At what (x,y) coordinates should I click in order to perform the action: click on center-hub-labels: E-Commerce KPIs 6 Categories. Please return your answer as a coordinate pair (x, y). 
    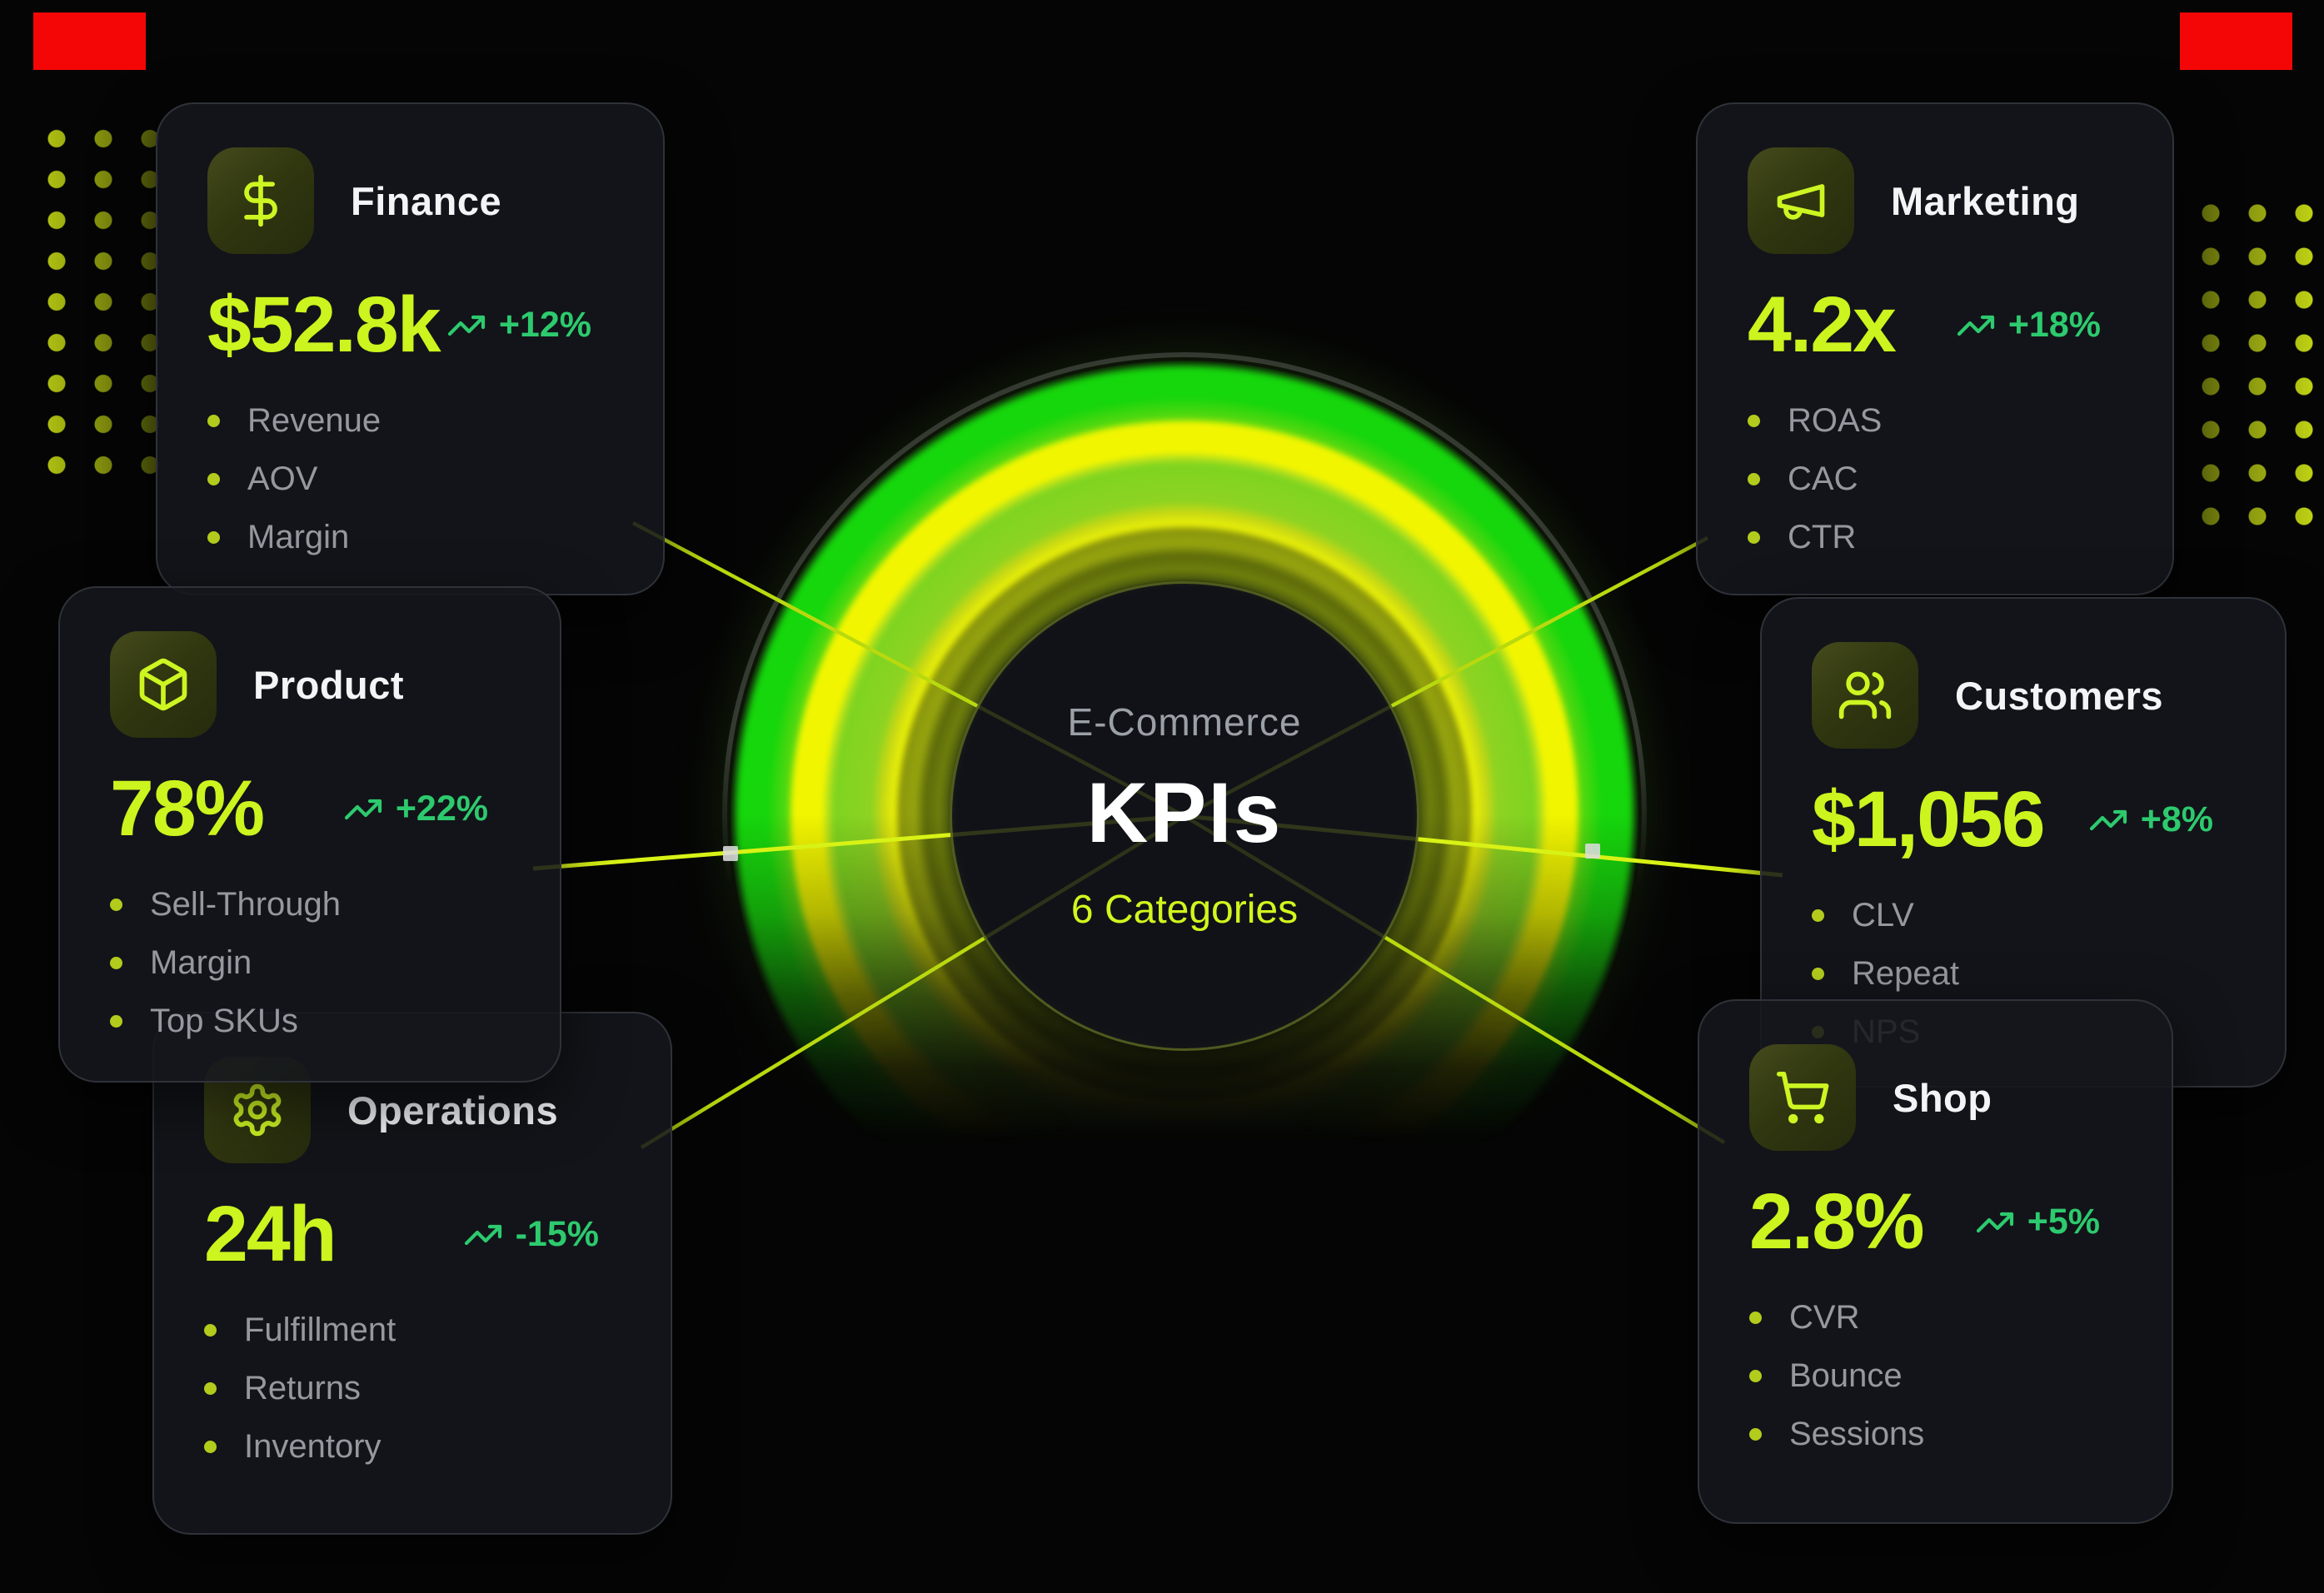
    Looking at the image, I should click on (1184, 816).